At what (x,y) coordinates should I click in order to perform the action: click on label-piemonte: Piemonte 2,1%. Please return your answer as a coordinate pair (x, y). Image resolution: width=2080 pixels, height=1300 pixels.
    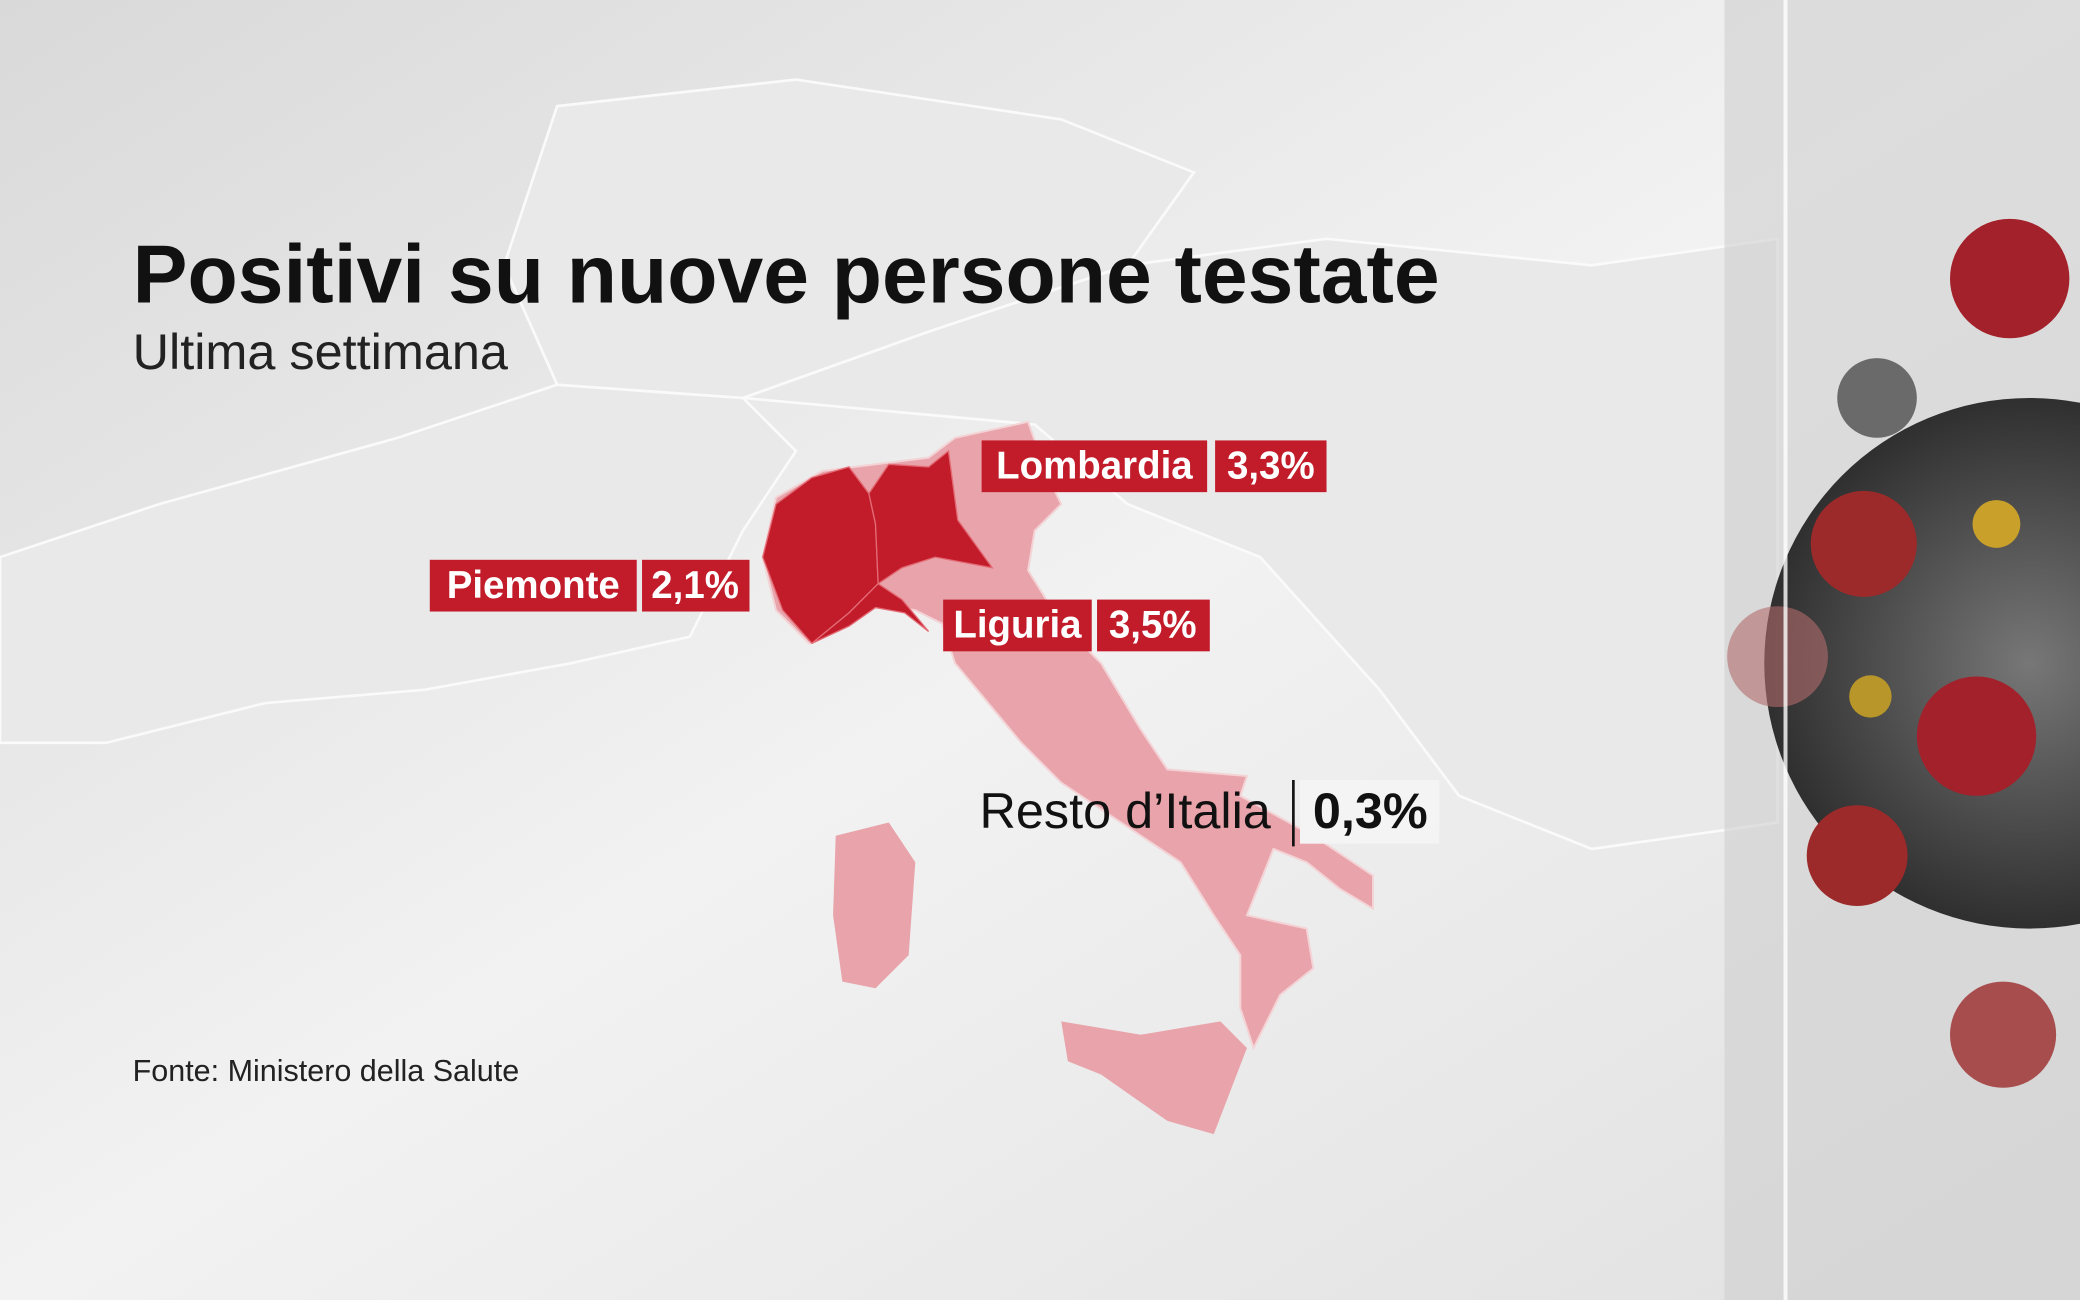
    Looking at the image, I should click on (589, 585).